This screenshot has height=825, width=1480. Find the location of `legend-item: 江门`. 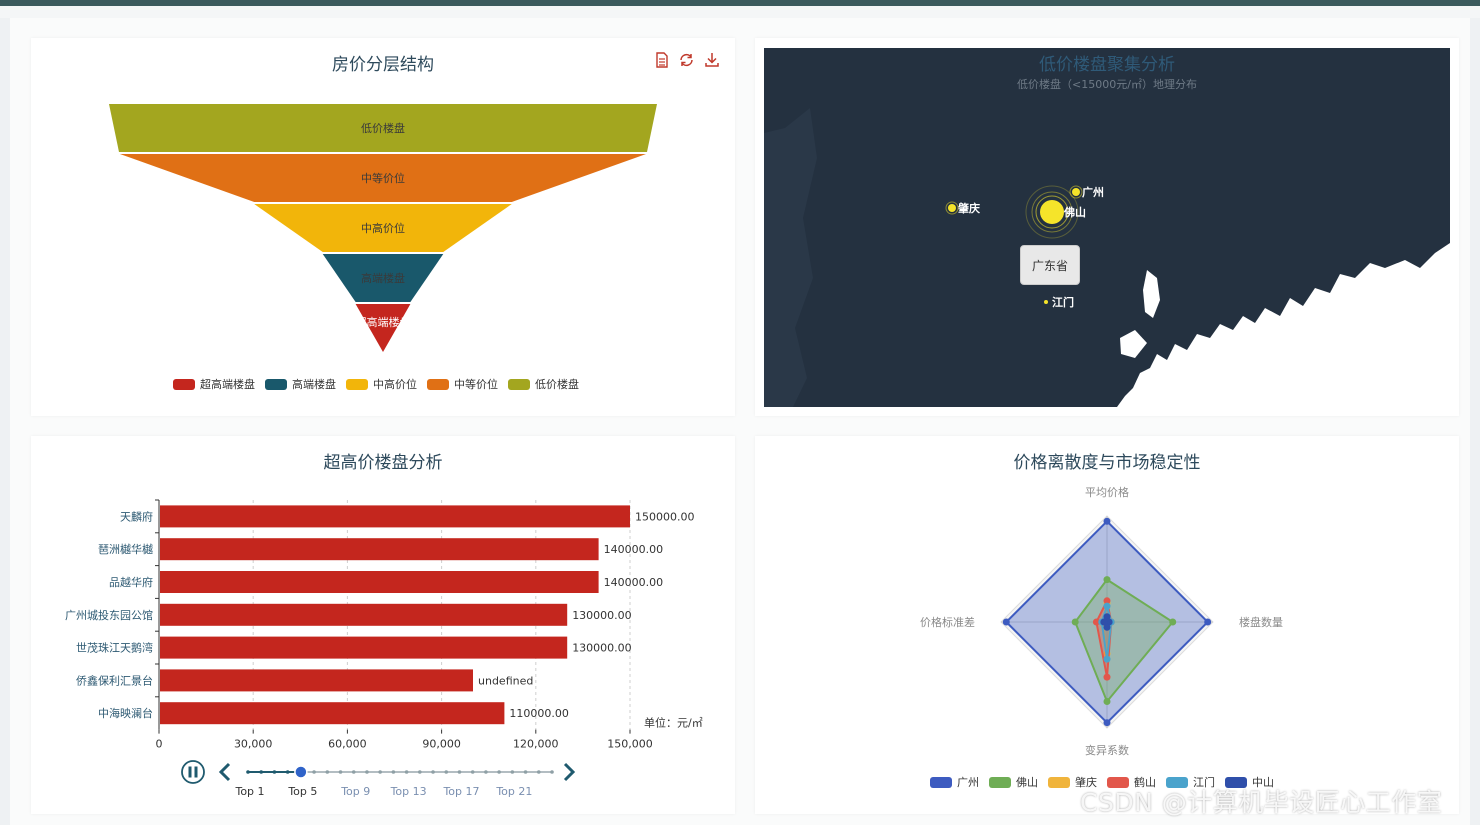

legend-item: 江门 is located at coordinates (1190, 782).